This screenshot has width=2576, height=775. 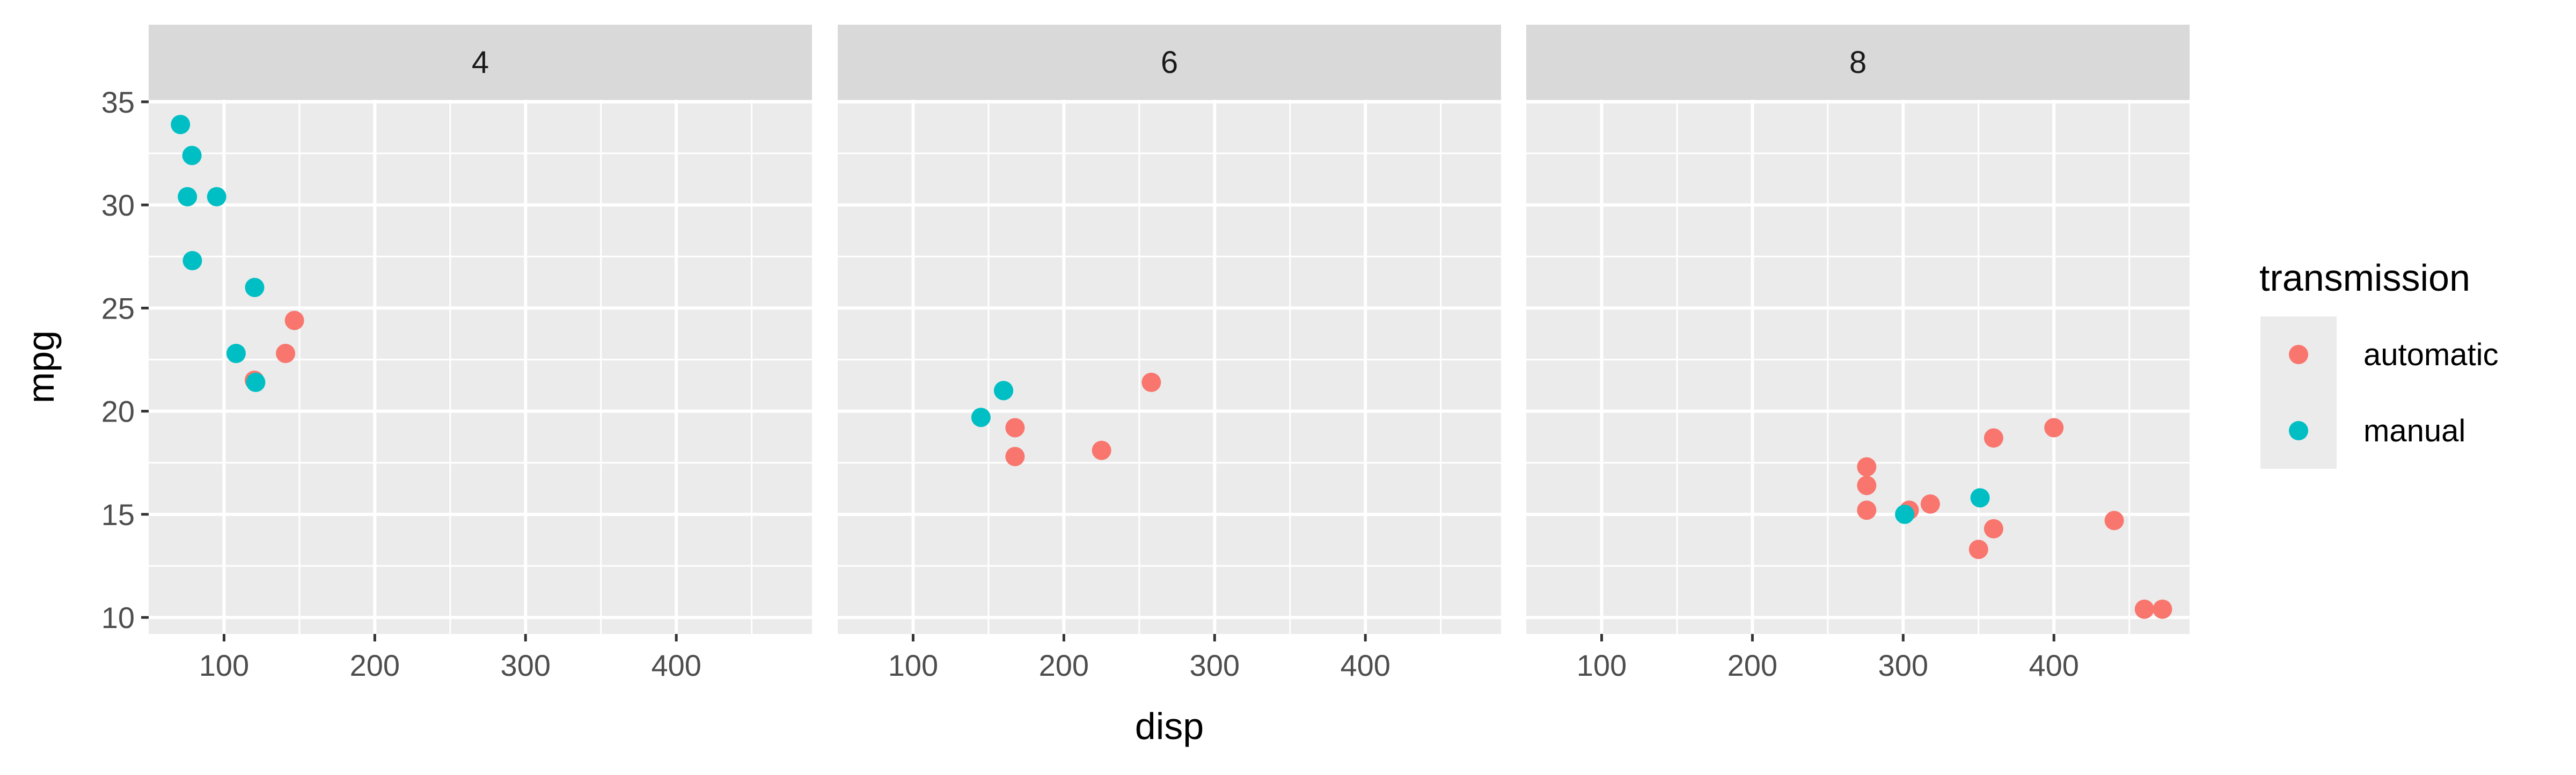 What do you see at coordinates (2298, 430) in the screenshot?
I see `legend-key-manual` at bounding box center [2298, 430].